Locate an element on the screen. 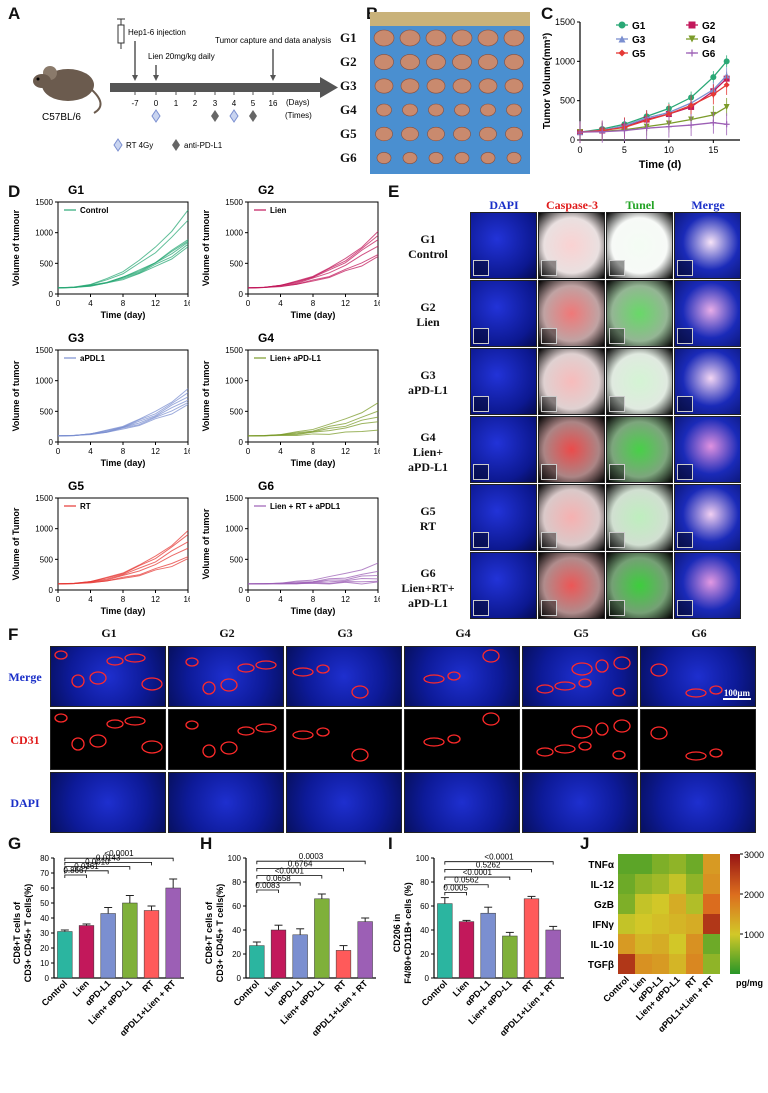 This screenshot has height=1093, width=768. photo-row-label: G1 is located at coordinates (348, 37).